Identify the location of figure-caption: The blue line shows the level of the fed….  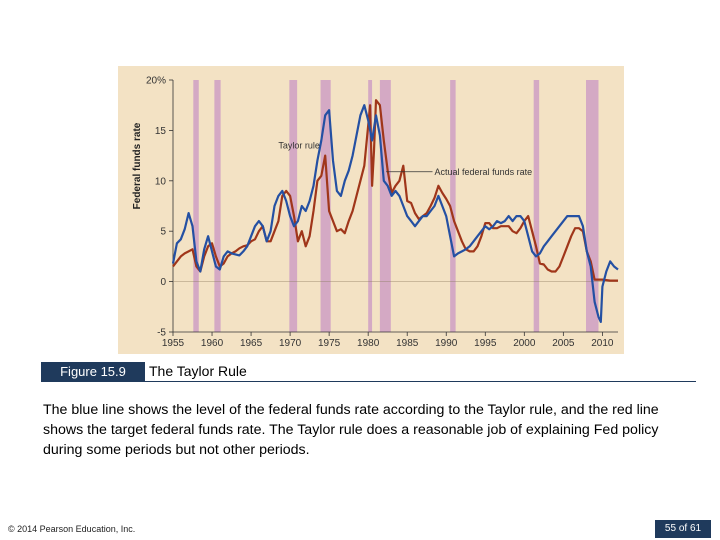
(351, 430).